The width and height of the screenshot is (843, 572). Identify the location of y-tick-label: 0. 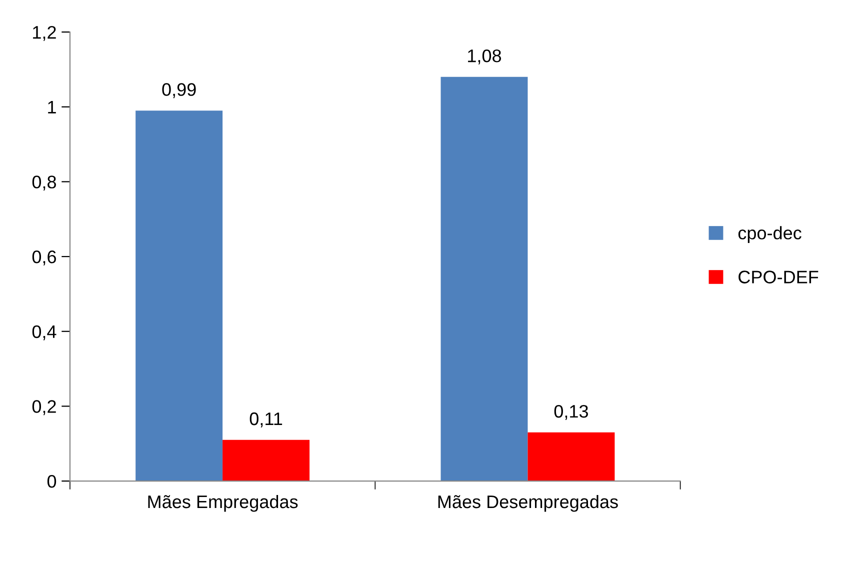
(51, 481).